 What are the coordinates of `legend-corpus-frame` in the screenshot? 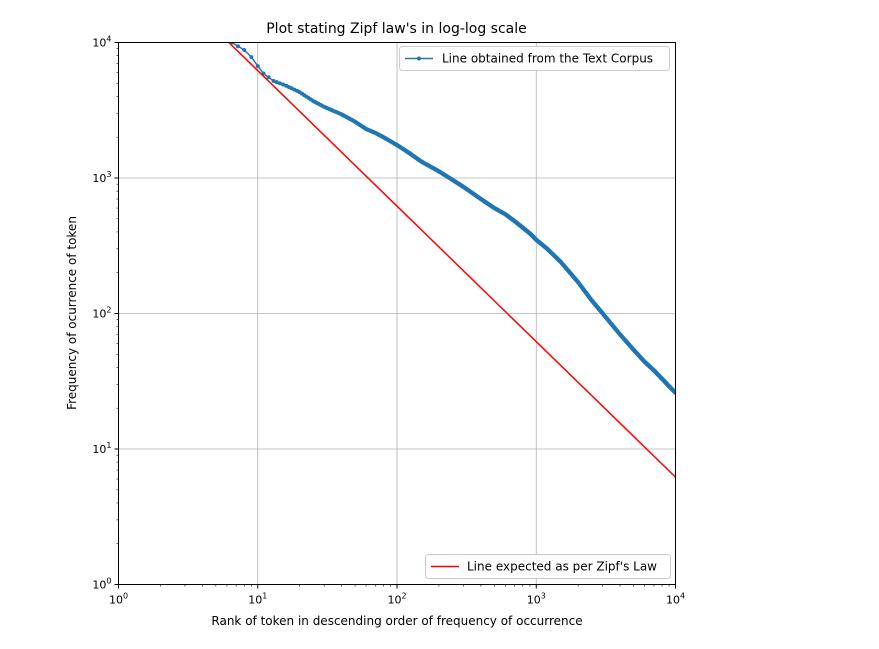 It's located at (534, 58).